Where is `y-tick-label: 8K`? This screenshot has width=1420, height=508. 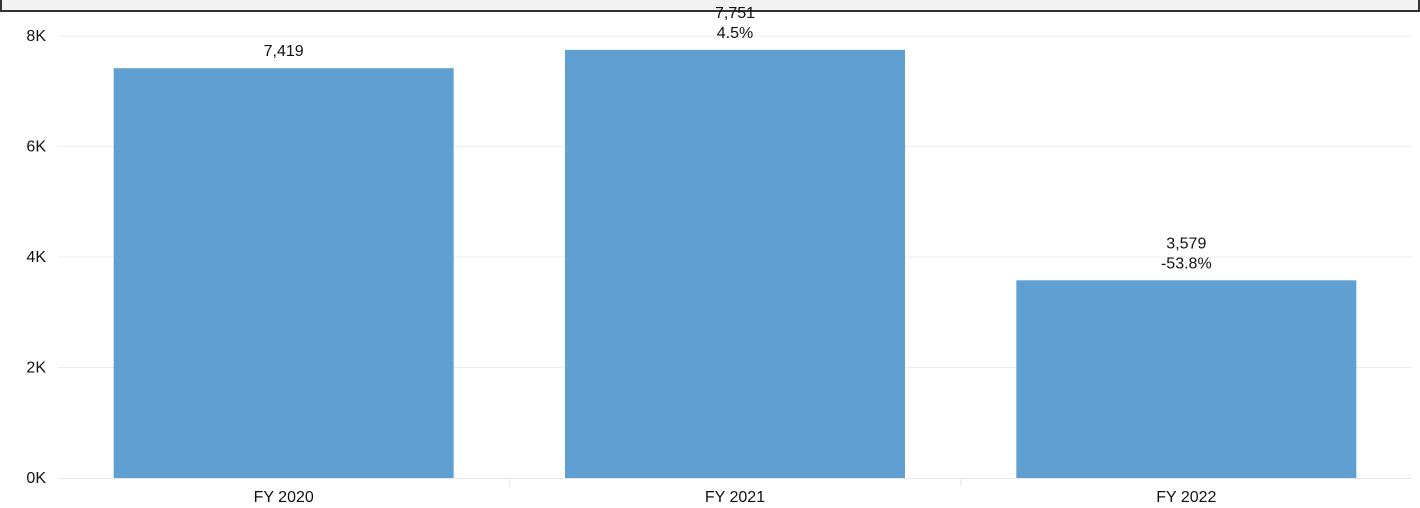
y-tick-label: 8K is located at coordinates (36, 36).